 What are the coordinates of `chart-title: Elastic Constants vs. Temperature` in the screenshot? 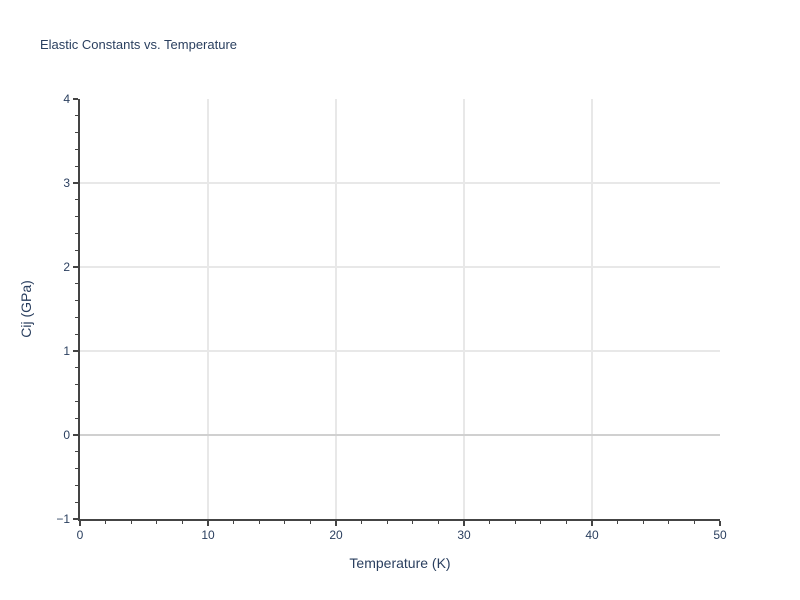 It's located at (139, 44).